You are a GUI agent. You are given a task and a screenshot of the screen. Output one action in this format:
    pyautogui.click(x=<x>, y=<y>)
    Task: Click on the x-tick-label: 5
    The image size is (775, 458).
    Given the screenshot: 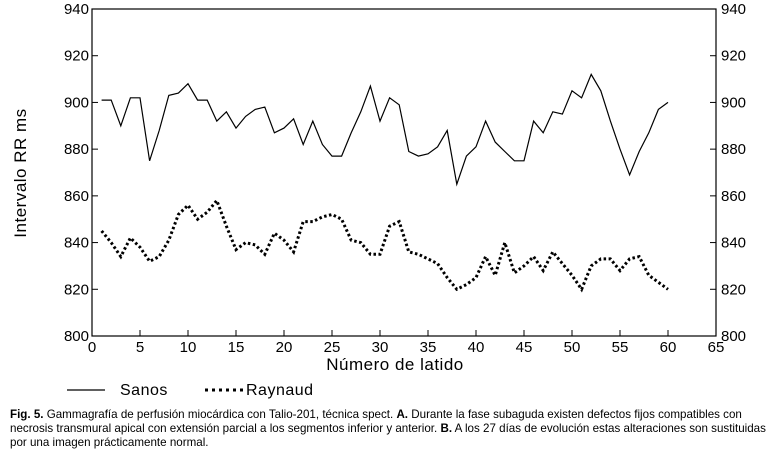 What is the action you would take?
    pyautogui.click(x=140, y=347)
    